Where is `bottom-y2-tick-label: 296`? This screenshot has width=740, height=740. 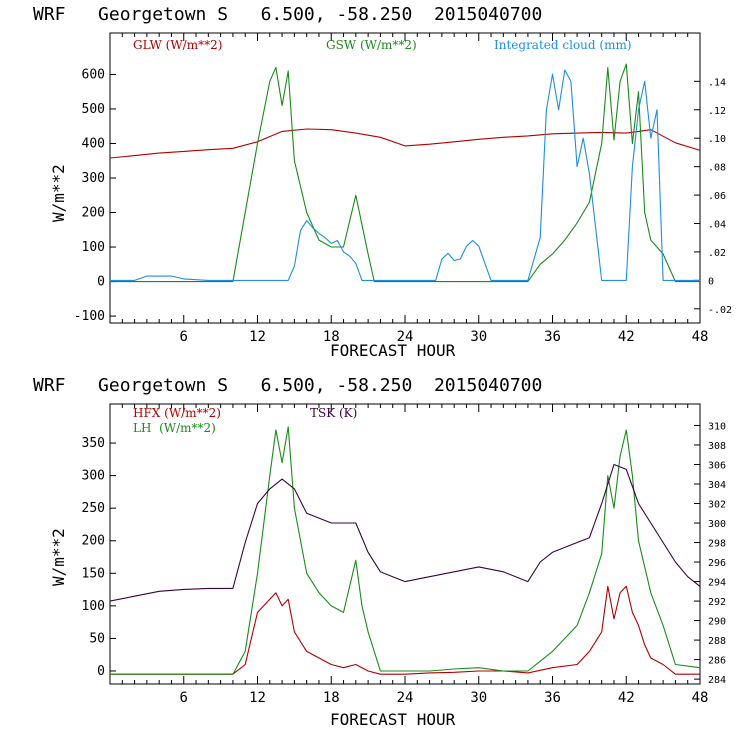
bottom-y2-tick-label: 296 is located at coordinates (717, 563).